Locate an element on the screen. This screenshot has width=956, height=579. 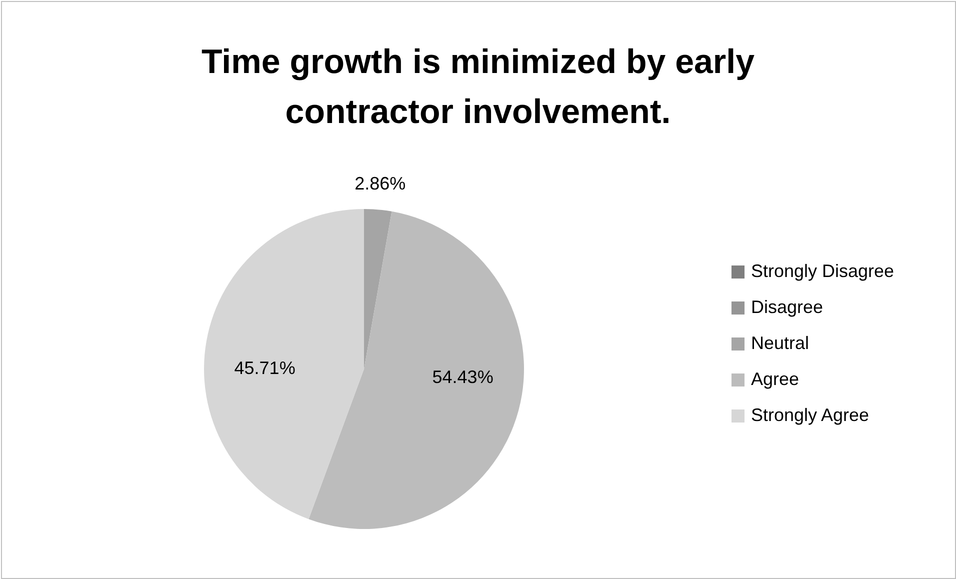
legend-label: Strongly Disagree is located at coordinates (822, 271).